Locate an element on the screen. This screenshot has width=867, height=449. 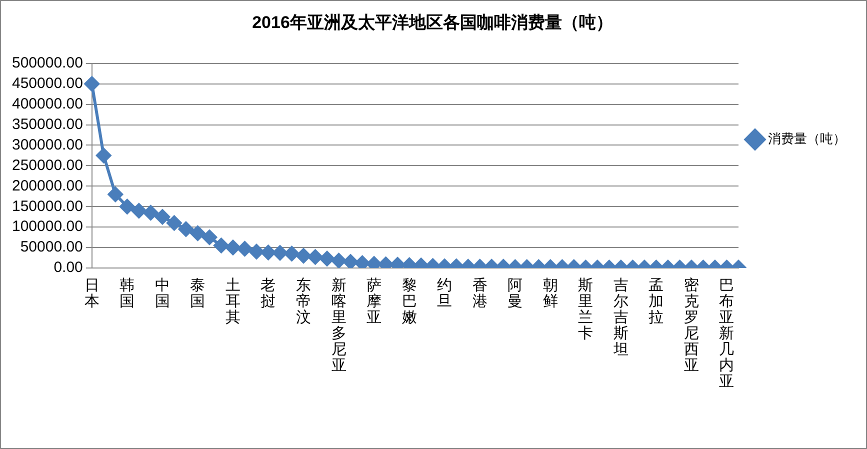
y-tick-label: 350000.00 is located at coordinates (47, 124).